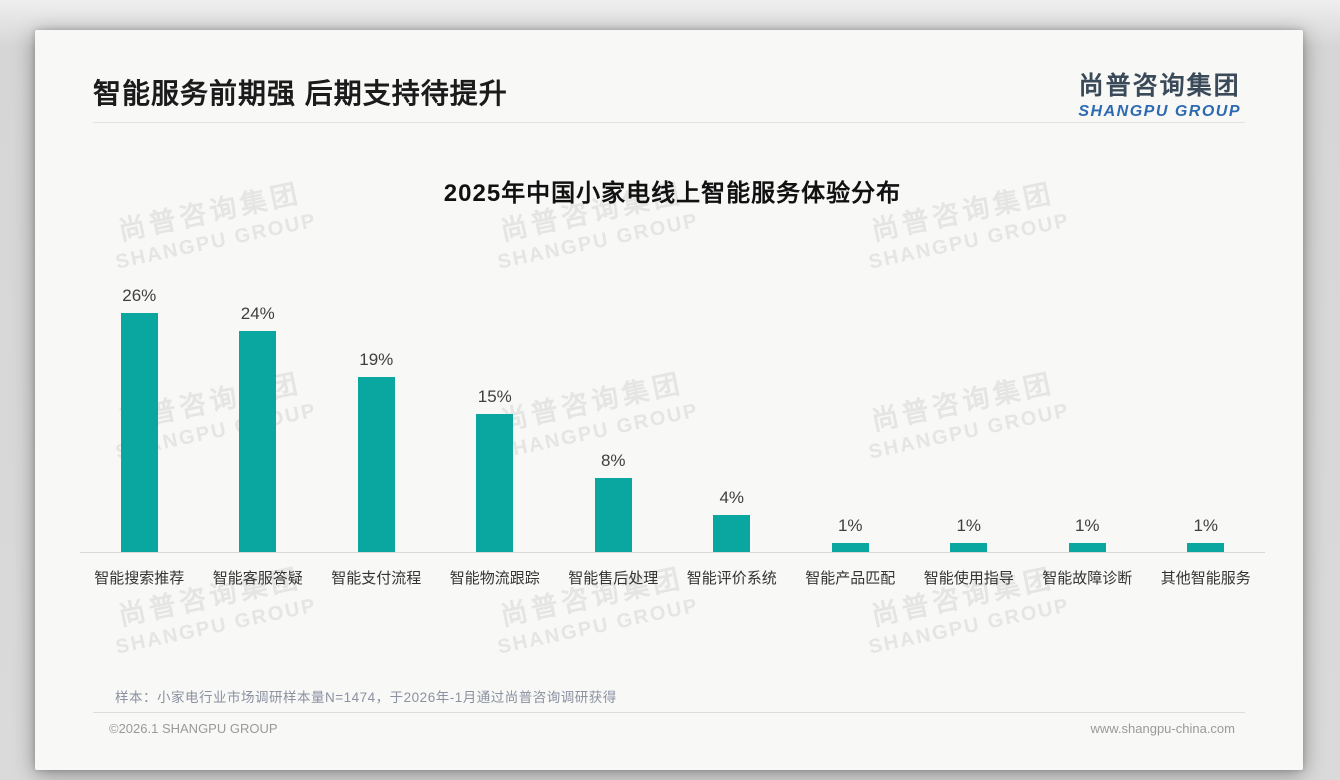 Image resolution: width=1340 pixels, height=780 pixels. What do you see at coordinates (1159, 86) in the screenshot?
I see `logo-cn-text: 尚普咨询集团` at bounding box center [1159, 86].